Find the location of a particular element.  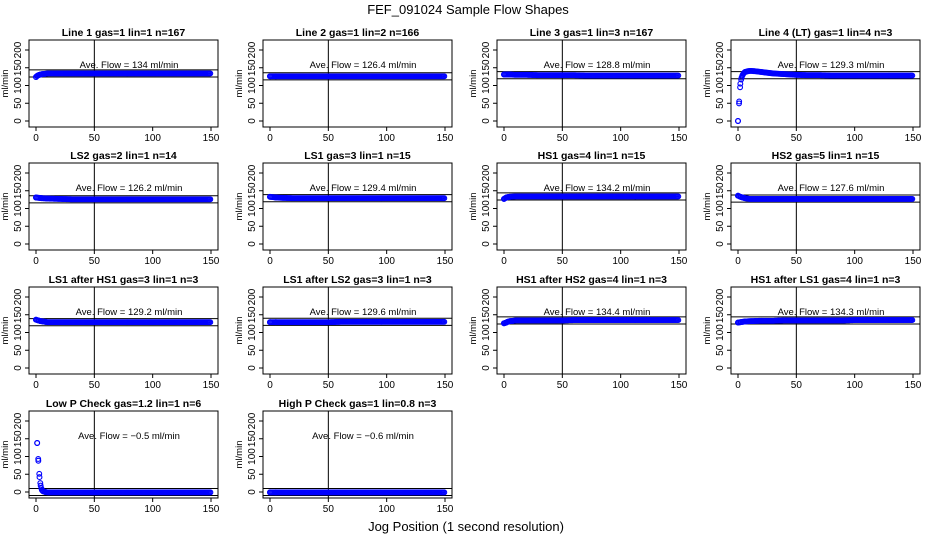

average-flow-annotation: Ave. Flow = 126.4 ml/min is located at coordinates (363, 65).